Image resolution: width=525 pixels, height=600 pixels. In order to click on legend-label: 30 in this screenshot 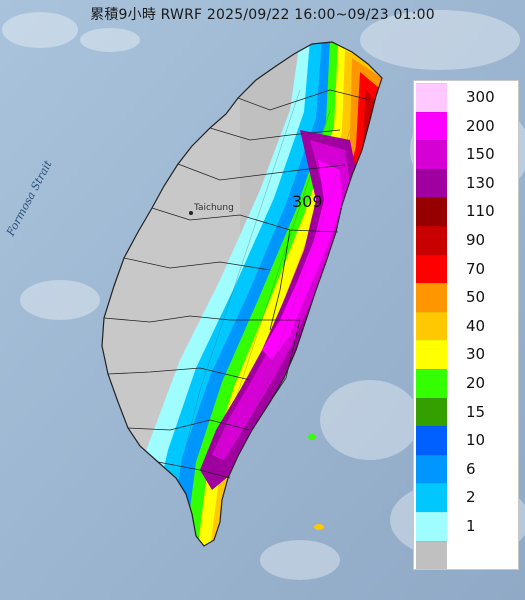, I will do `click(476, 354)`.